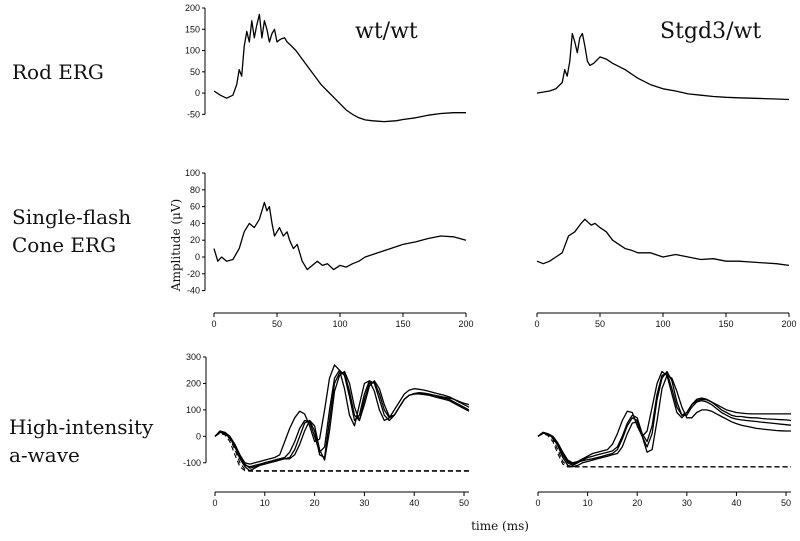  What do you see at coordinates (386, 31) in the screenshot?
I see `column-title-wt: wt/wt` at bounding box center [386, 31].